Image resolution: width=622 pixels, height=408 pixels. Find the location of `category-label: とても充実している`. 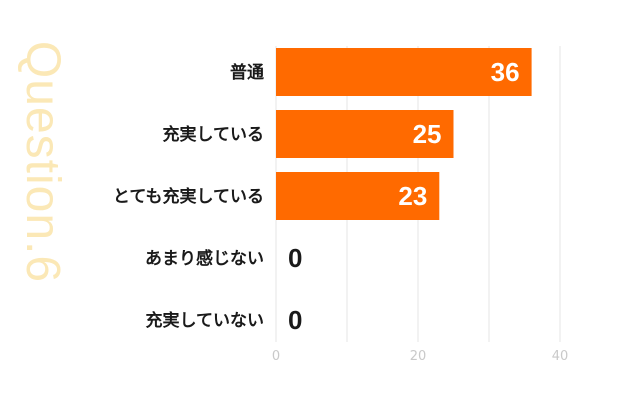

category-label: とても充実している is located at coordinates (188, 196).